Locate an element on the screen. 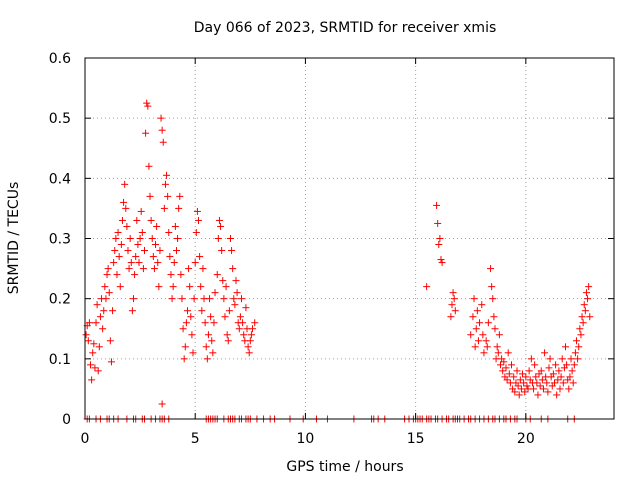 The image size is (640, 480). x-tick-label: 10 is located at coordinates (306, 439).